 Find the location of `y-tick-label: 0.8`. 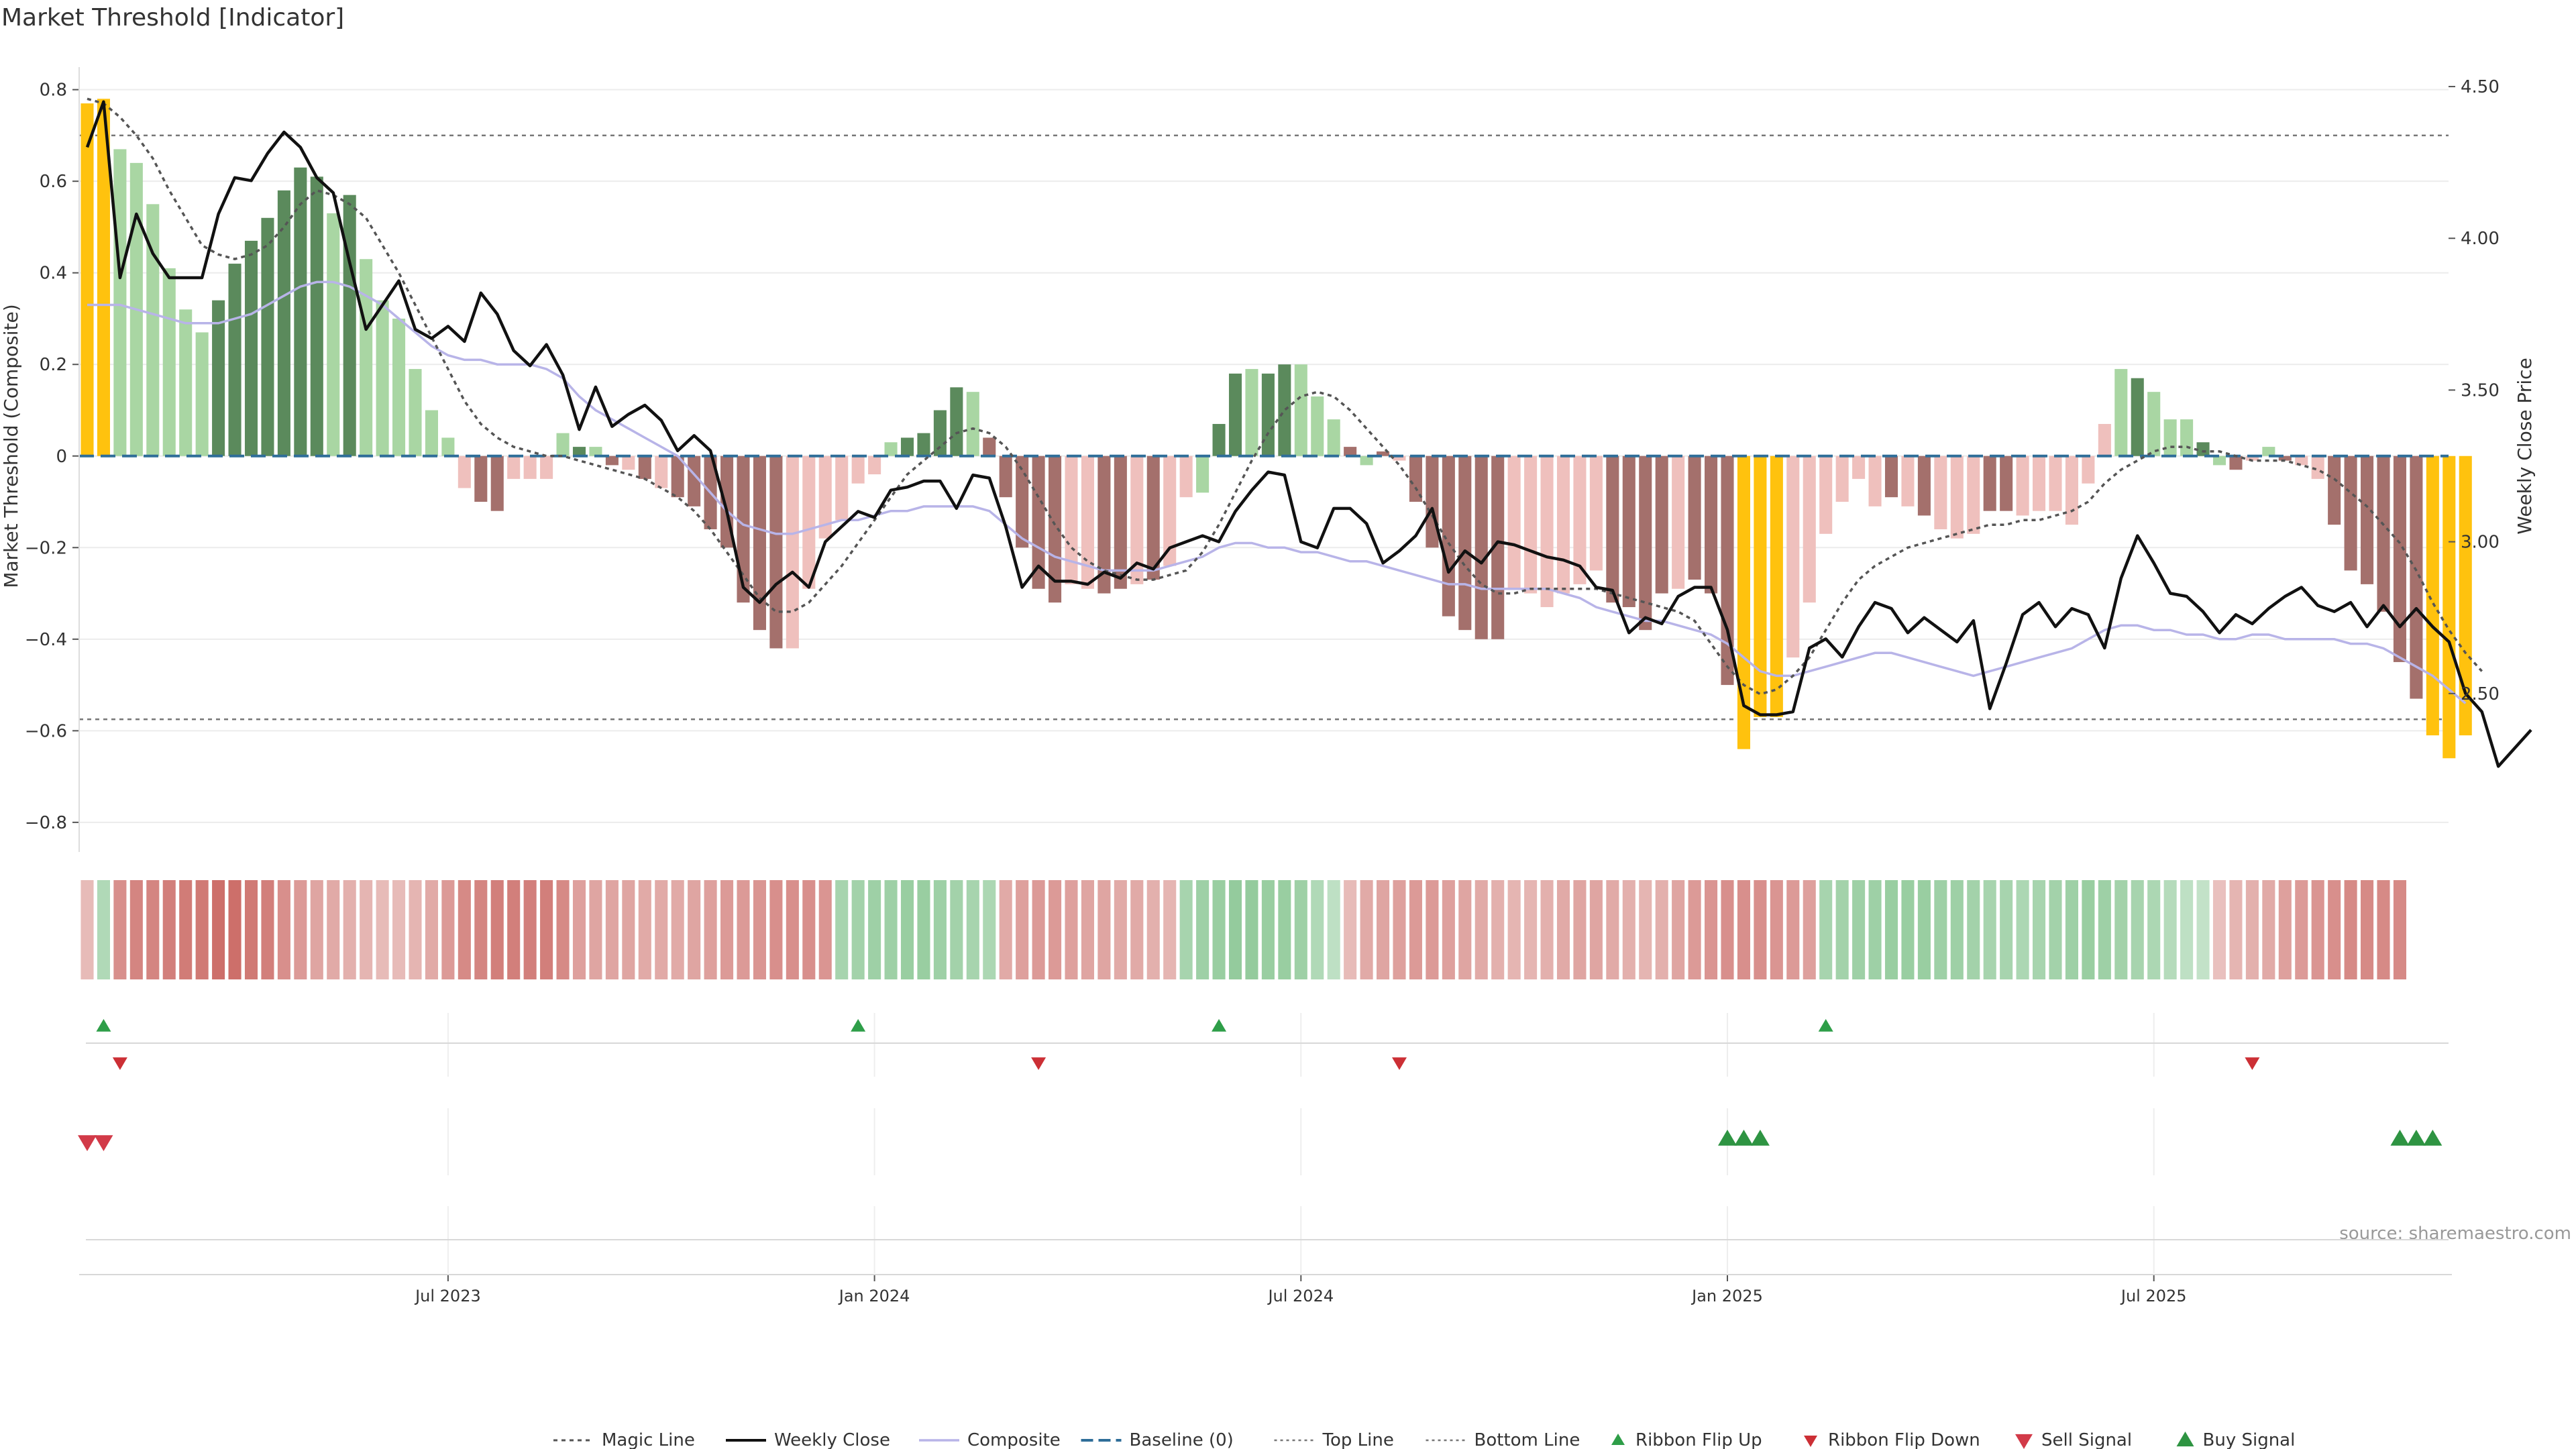

y-tick-label: 0.8 is located at coordinates (53, 90).